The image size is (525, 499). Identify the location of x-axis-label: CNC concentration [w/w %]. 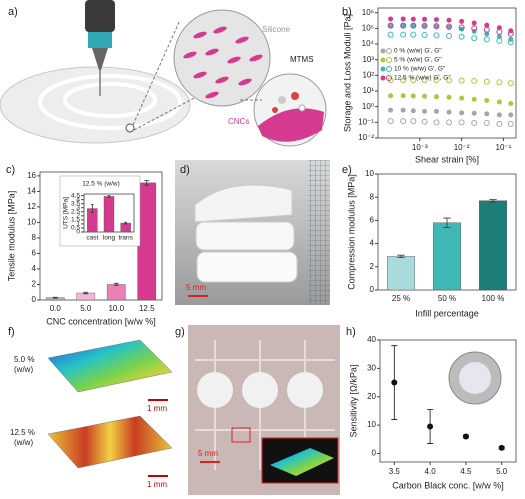
(101, 321).